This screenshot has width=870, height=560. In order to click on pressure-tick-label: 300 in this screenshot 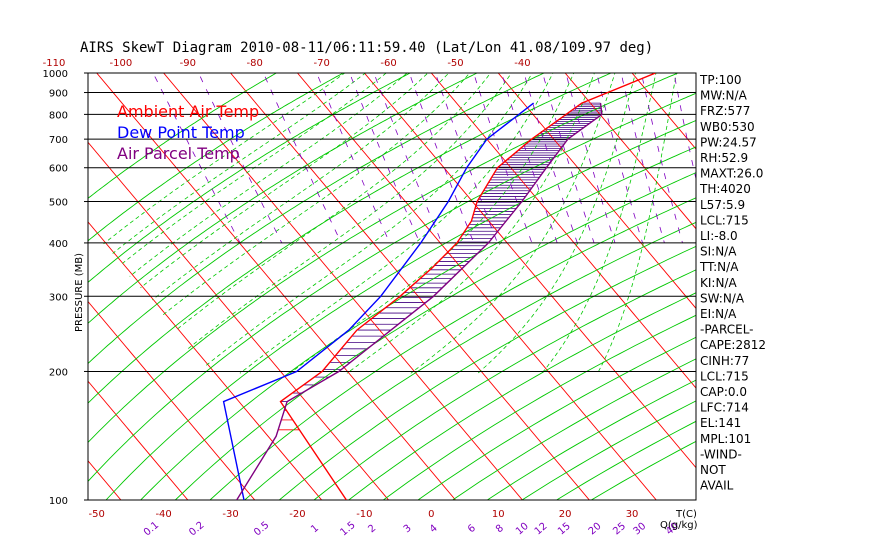, I will do `click(58, 297)`.